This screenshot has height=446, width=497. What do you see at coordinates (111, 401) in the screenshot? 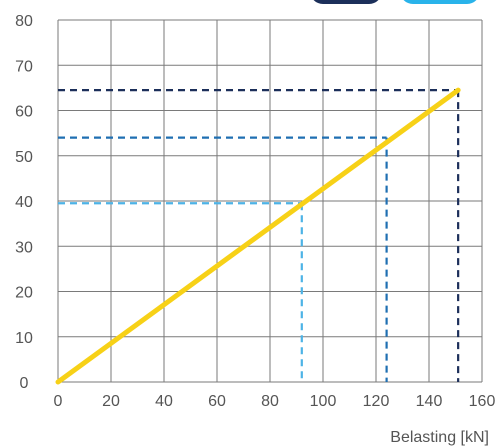
I see `x-tick-label: 20` at bounding box center [111, 401].